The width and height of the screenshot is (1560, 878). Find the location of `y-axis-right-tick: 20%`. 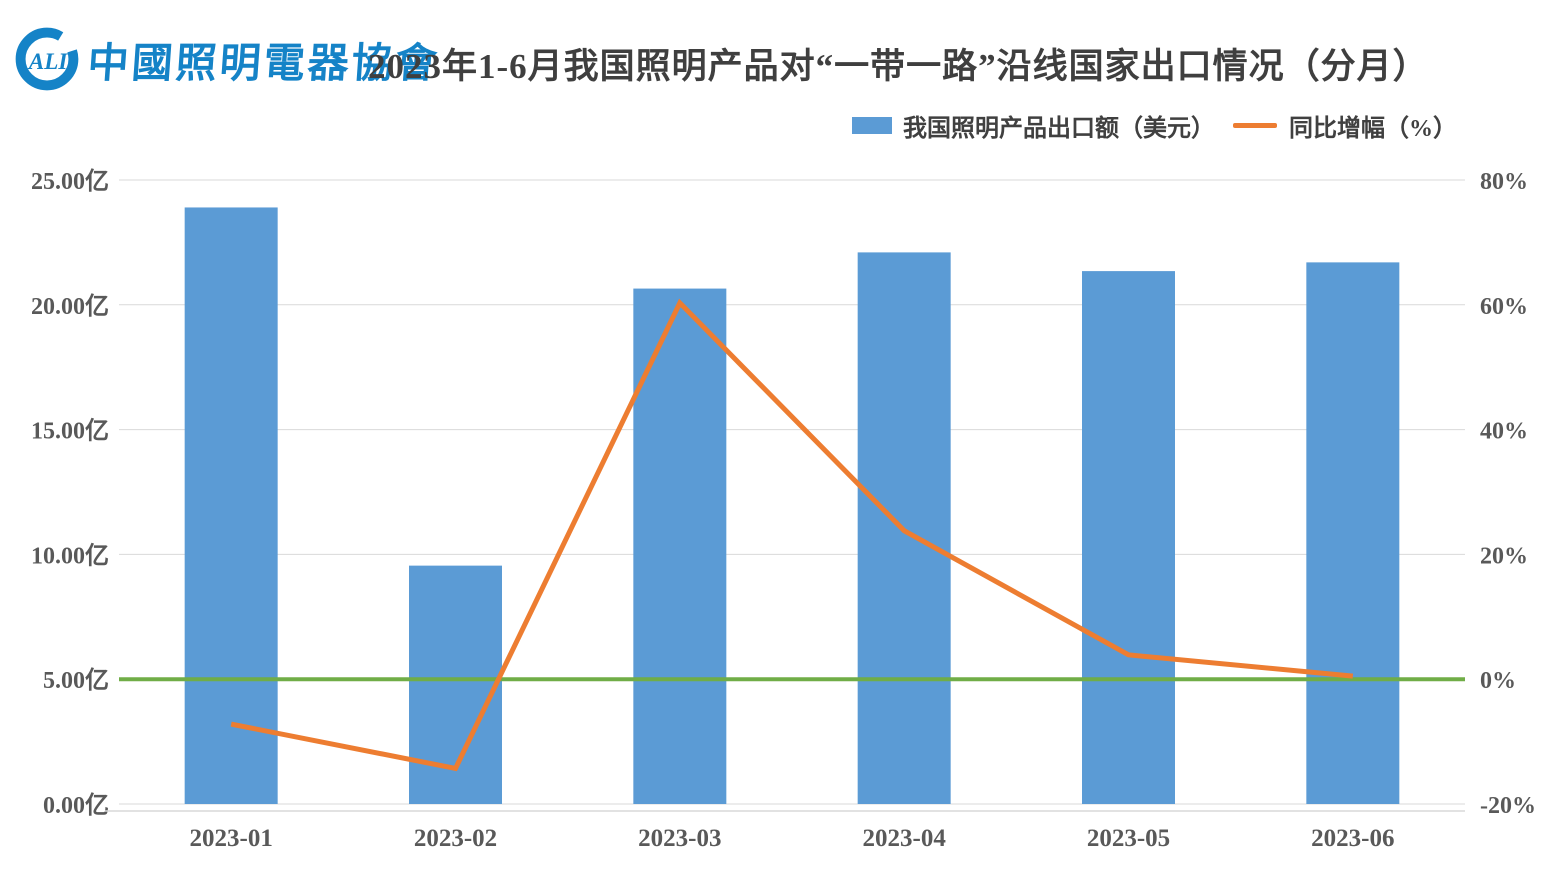

y-axis-right-tick: 20% is located at coordinates (1504, 556).